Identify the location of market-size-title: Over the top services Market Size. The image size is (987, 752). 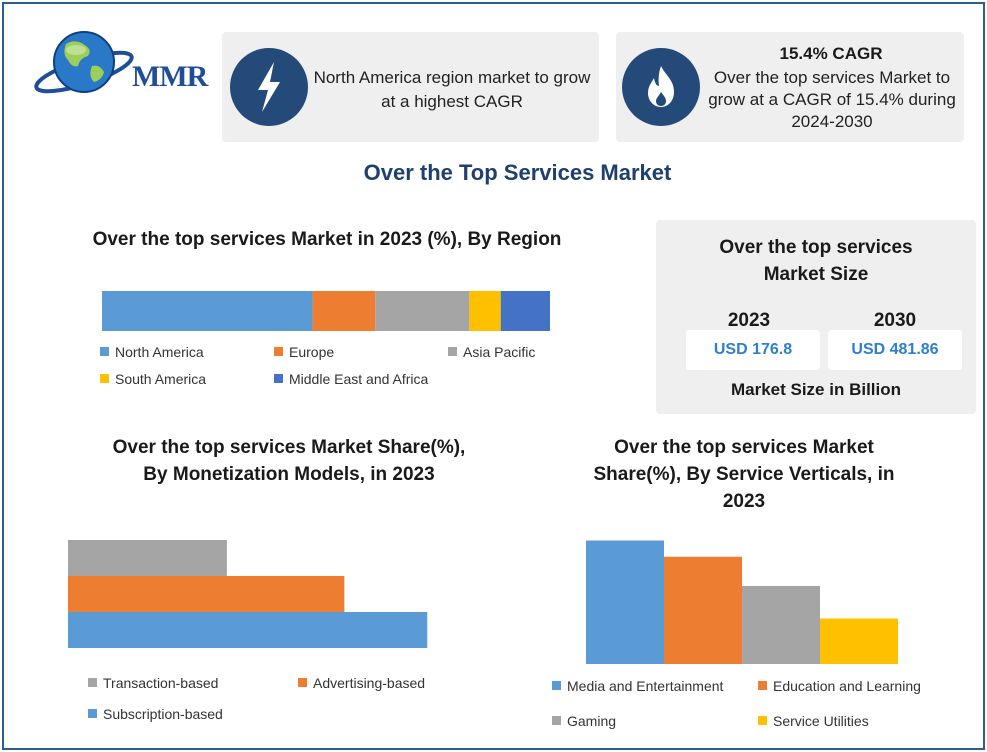
(816, 261).